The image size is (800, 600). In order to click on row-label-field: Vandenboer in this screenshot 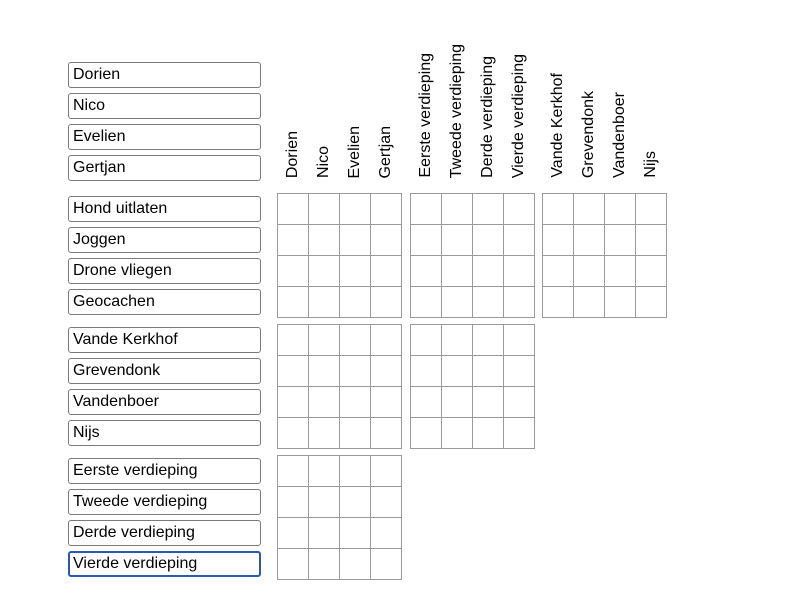, I will do `click(164, 402)`.